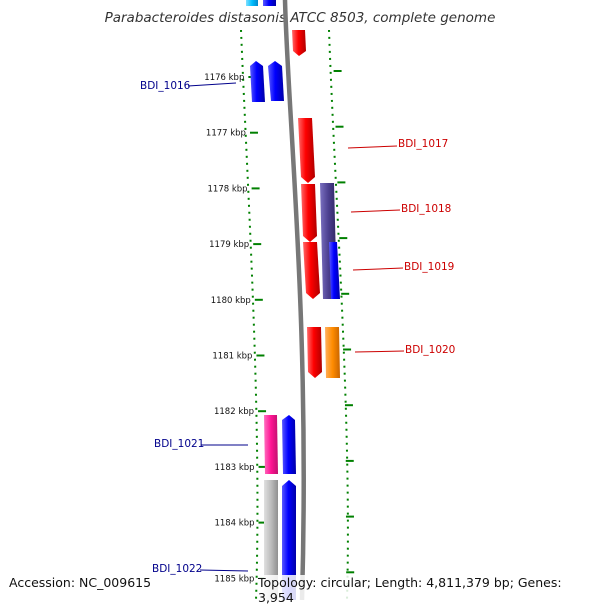 The image size is (600, 605). Describe the element at coordinates (334, 270) in the screenshot. I see `gene-arrow-bdi-1019-cog` at that location.